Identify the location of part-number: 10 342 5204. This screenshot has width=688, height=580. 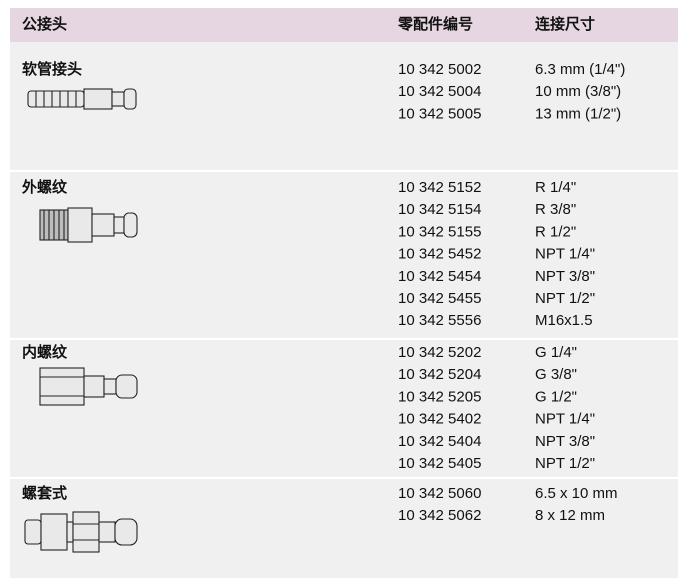
(439, 374).